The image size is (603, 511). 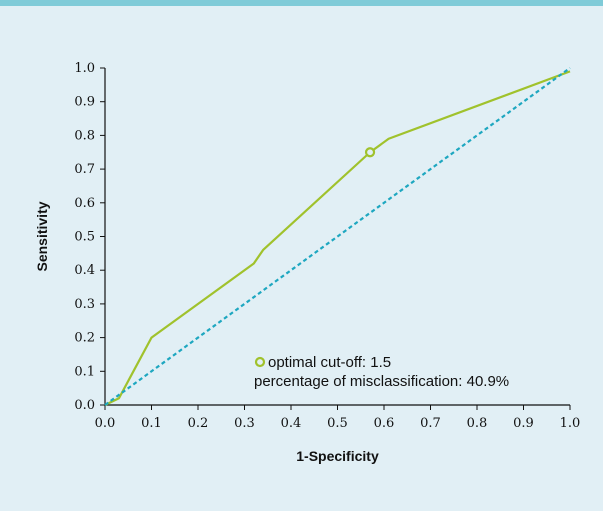 I want to click on annotation-optimal-cutoff: optimal cut-off: 1.5, so click(x=329, y=362).